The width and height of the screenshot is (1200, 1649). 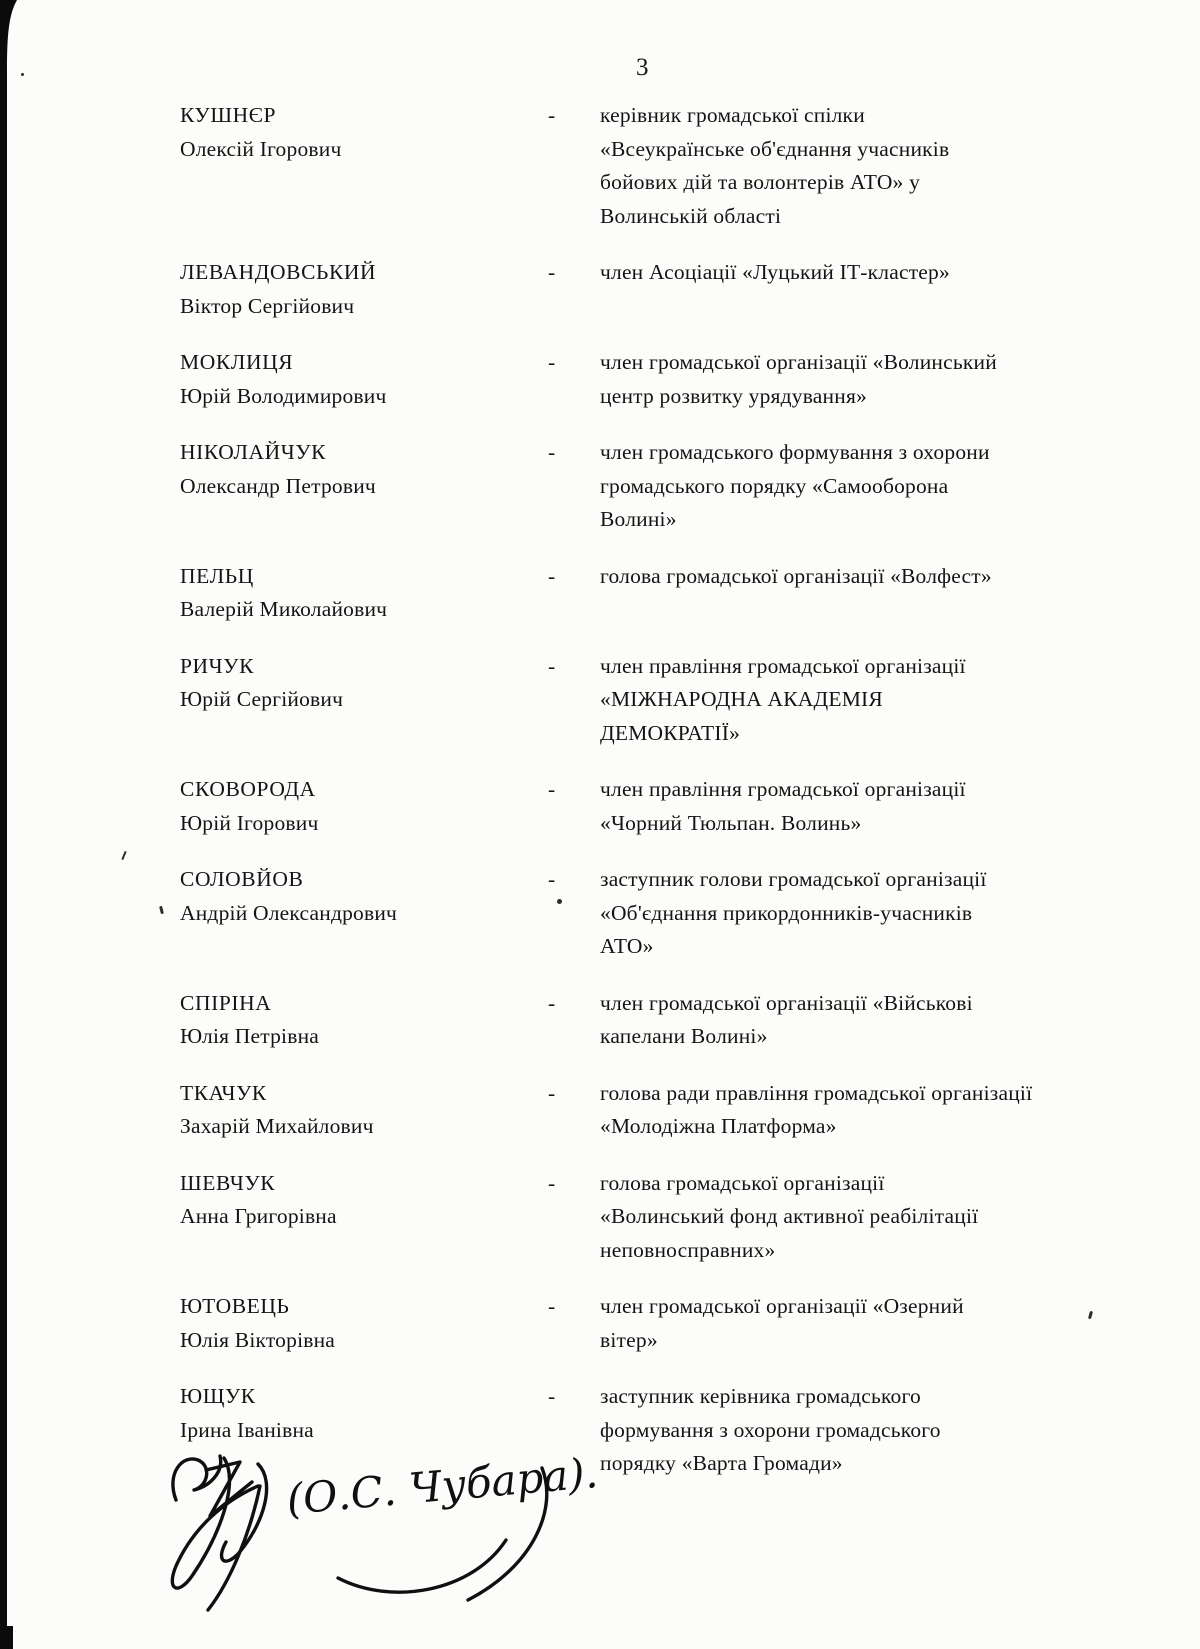 What do you see at coordinates (363, 1323) in the screenshot?
I see `person-name: ЮТОВЕЦЬ Юлія Вікторівна` at bounding box center [363, 1323].